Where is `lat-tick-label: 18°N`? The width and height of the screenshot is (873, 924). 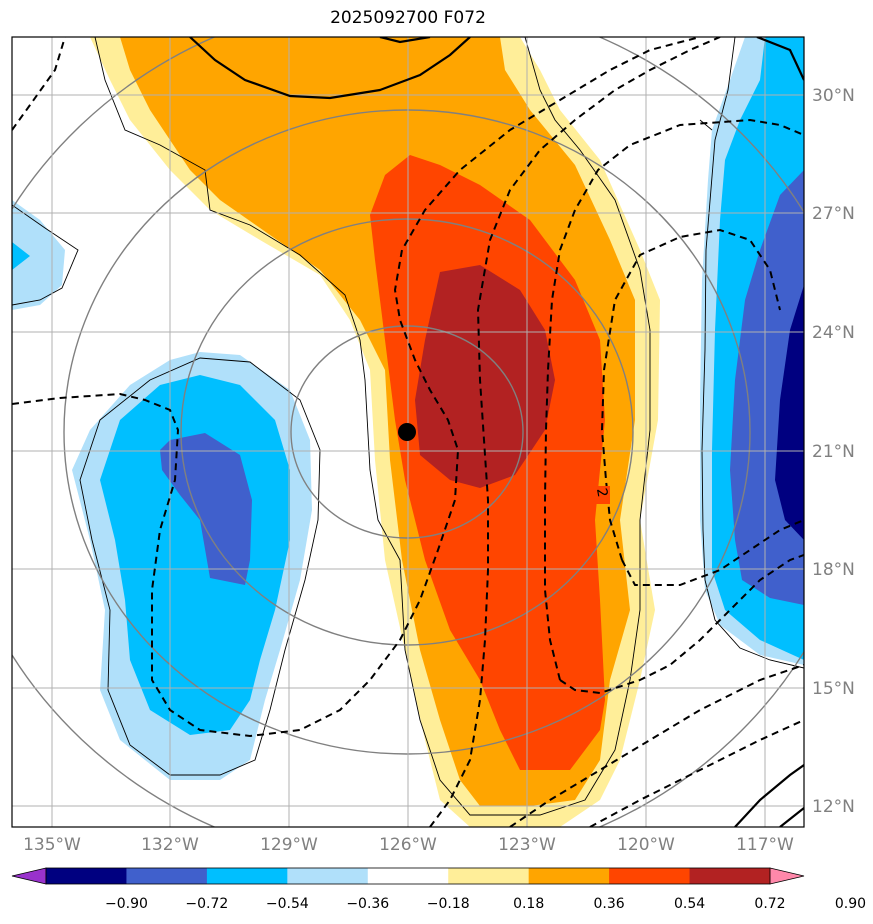 lat-tick-label: 18°N is located at coordinates (833, 570).